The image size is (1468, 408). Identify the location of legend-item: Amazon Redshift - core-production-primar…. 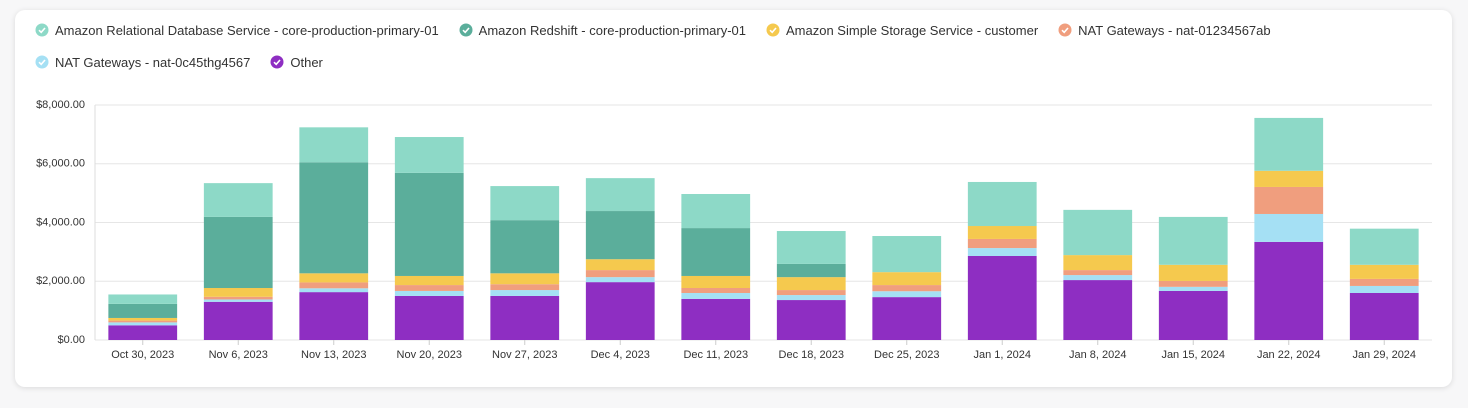
(602, 30).